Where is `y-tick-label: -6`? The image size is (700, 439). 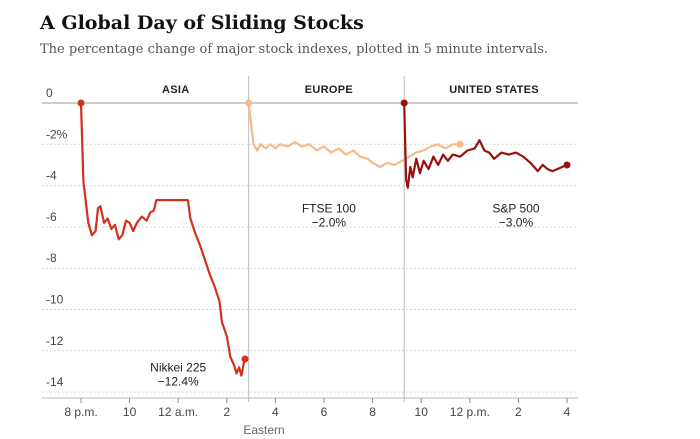
y-tick-label: -6 is located at coordinates (51, 217).